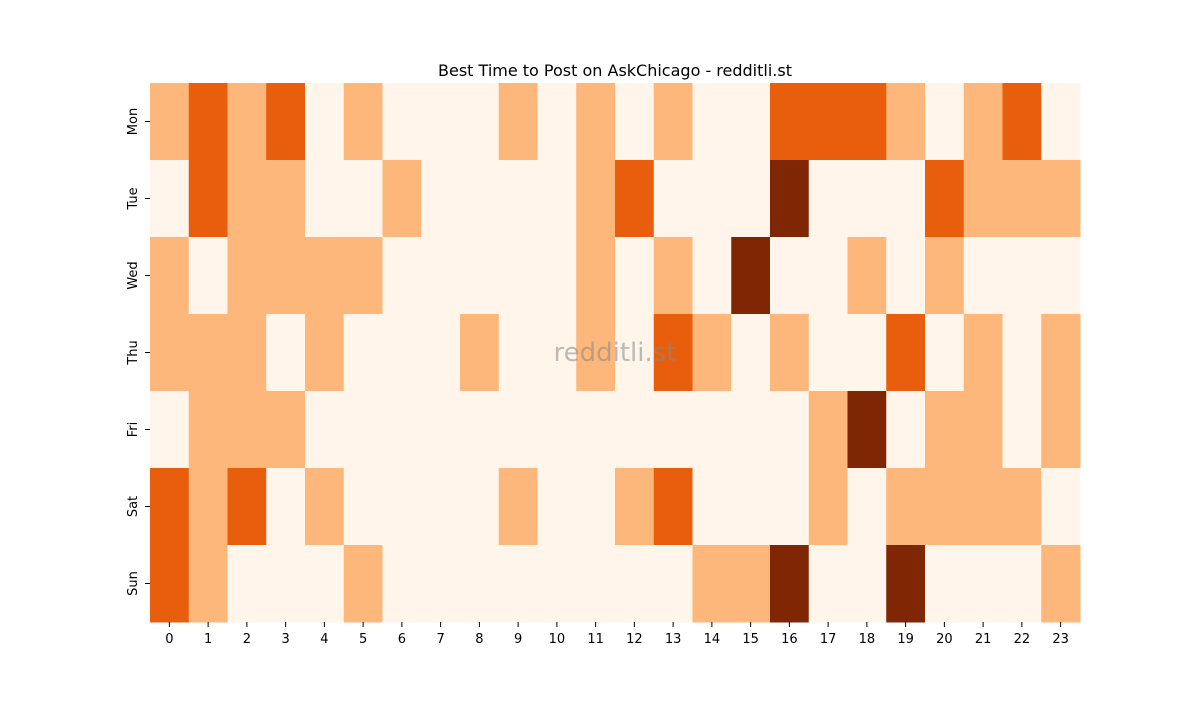 The width and height of the screenshot is (1200, 704). I want to click on x-tick-label: 10, so click(557, 639).